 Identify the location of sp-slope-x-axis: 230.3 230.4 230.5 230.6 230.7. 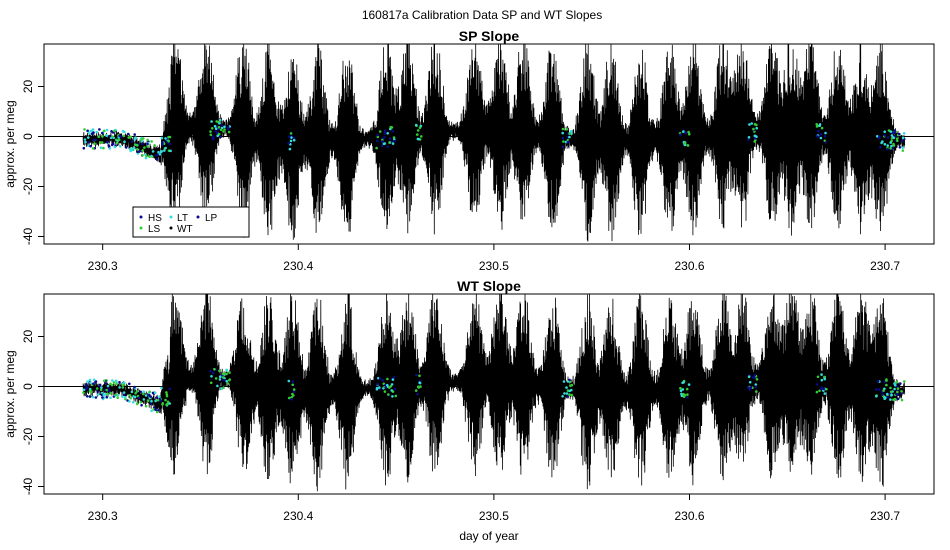
(494, 258).